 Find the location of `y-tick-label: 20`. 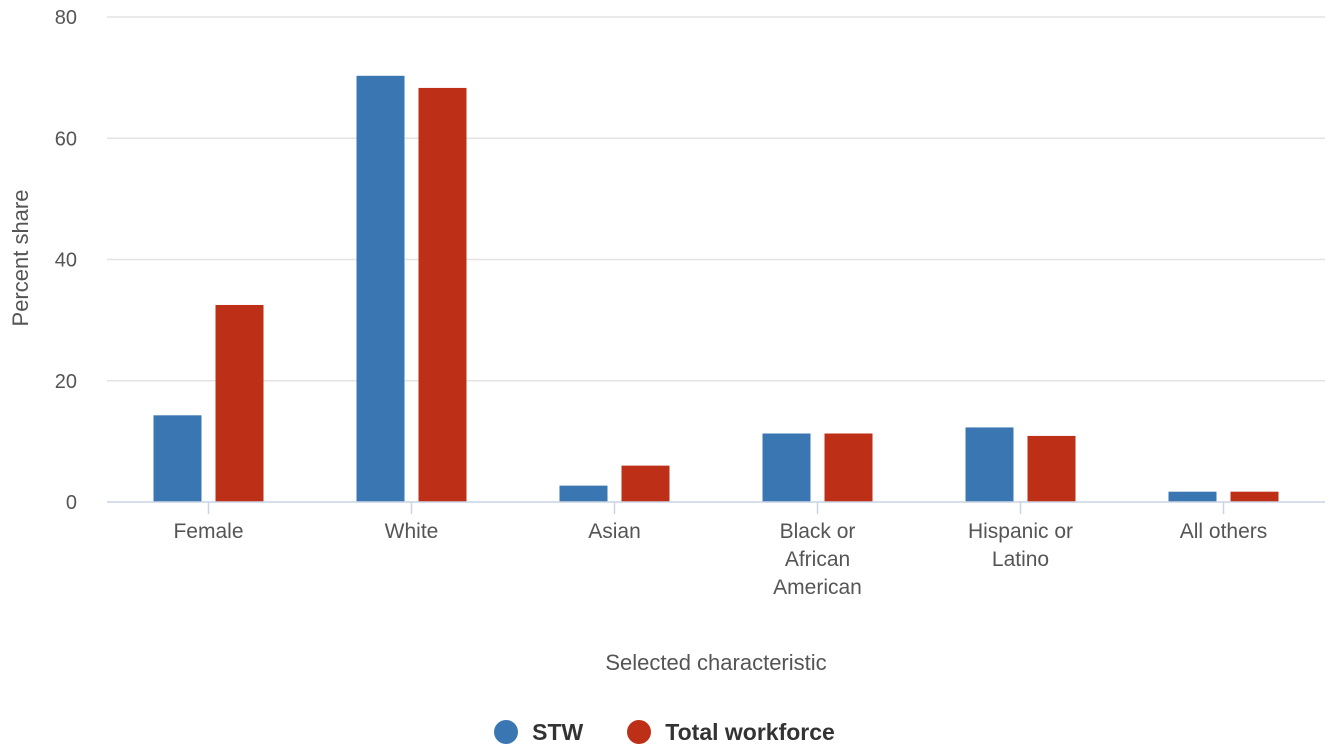

y-tick-label: 20 is located at coordinates (66, 382).